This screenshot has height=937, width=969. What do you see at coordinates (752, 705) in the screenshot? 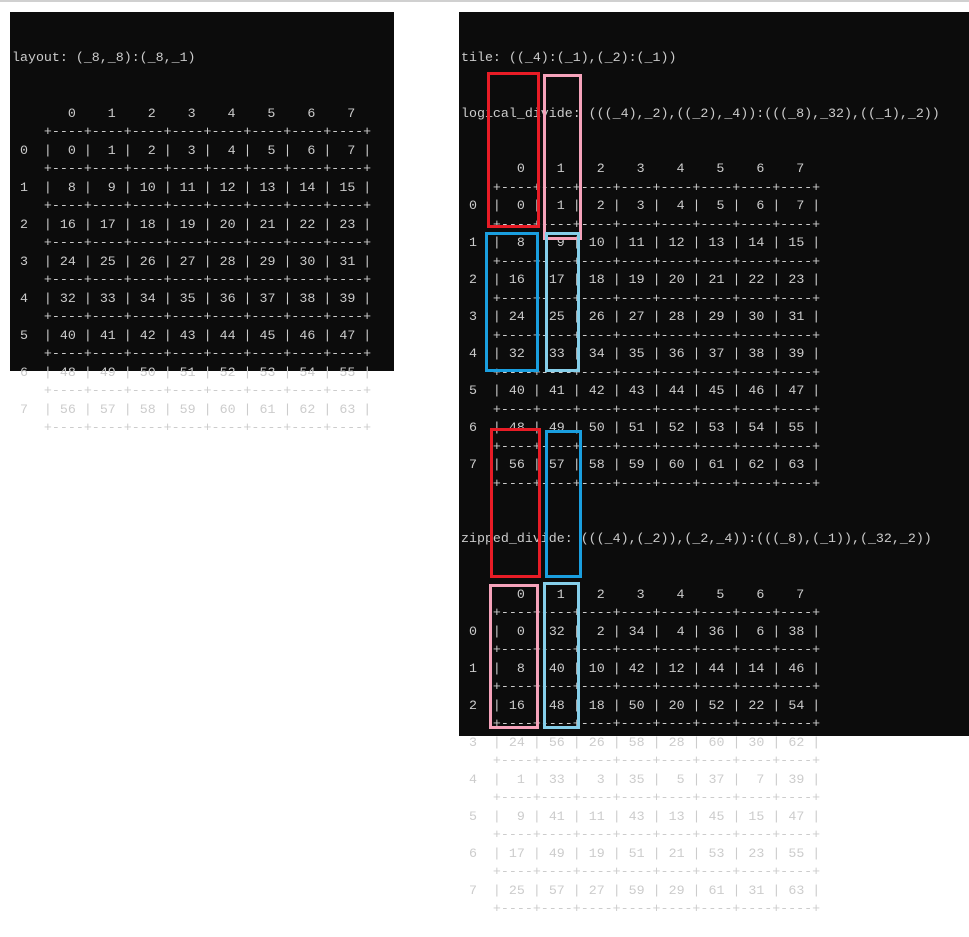
I see `table-cell: 22` at bounding box center [752, 705].